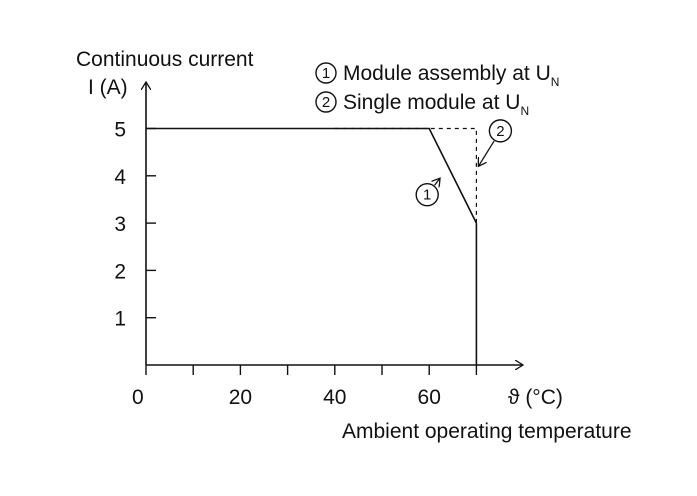 This screenshot has width=697, height=496. I want to click on y-tick-label: 2, so click(120, 271).